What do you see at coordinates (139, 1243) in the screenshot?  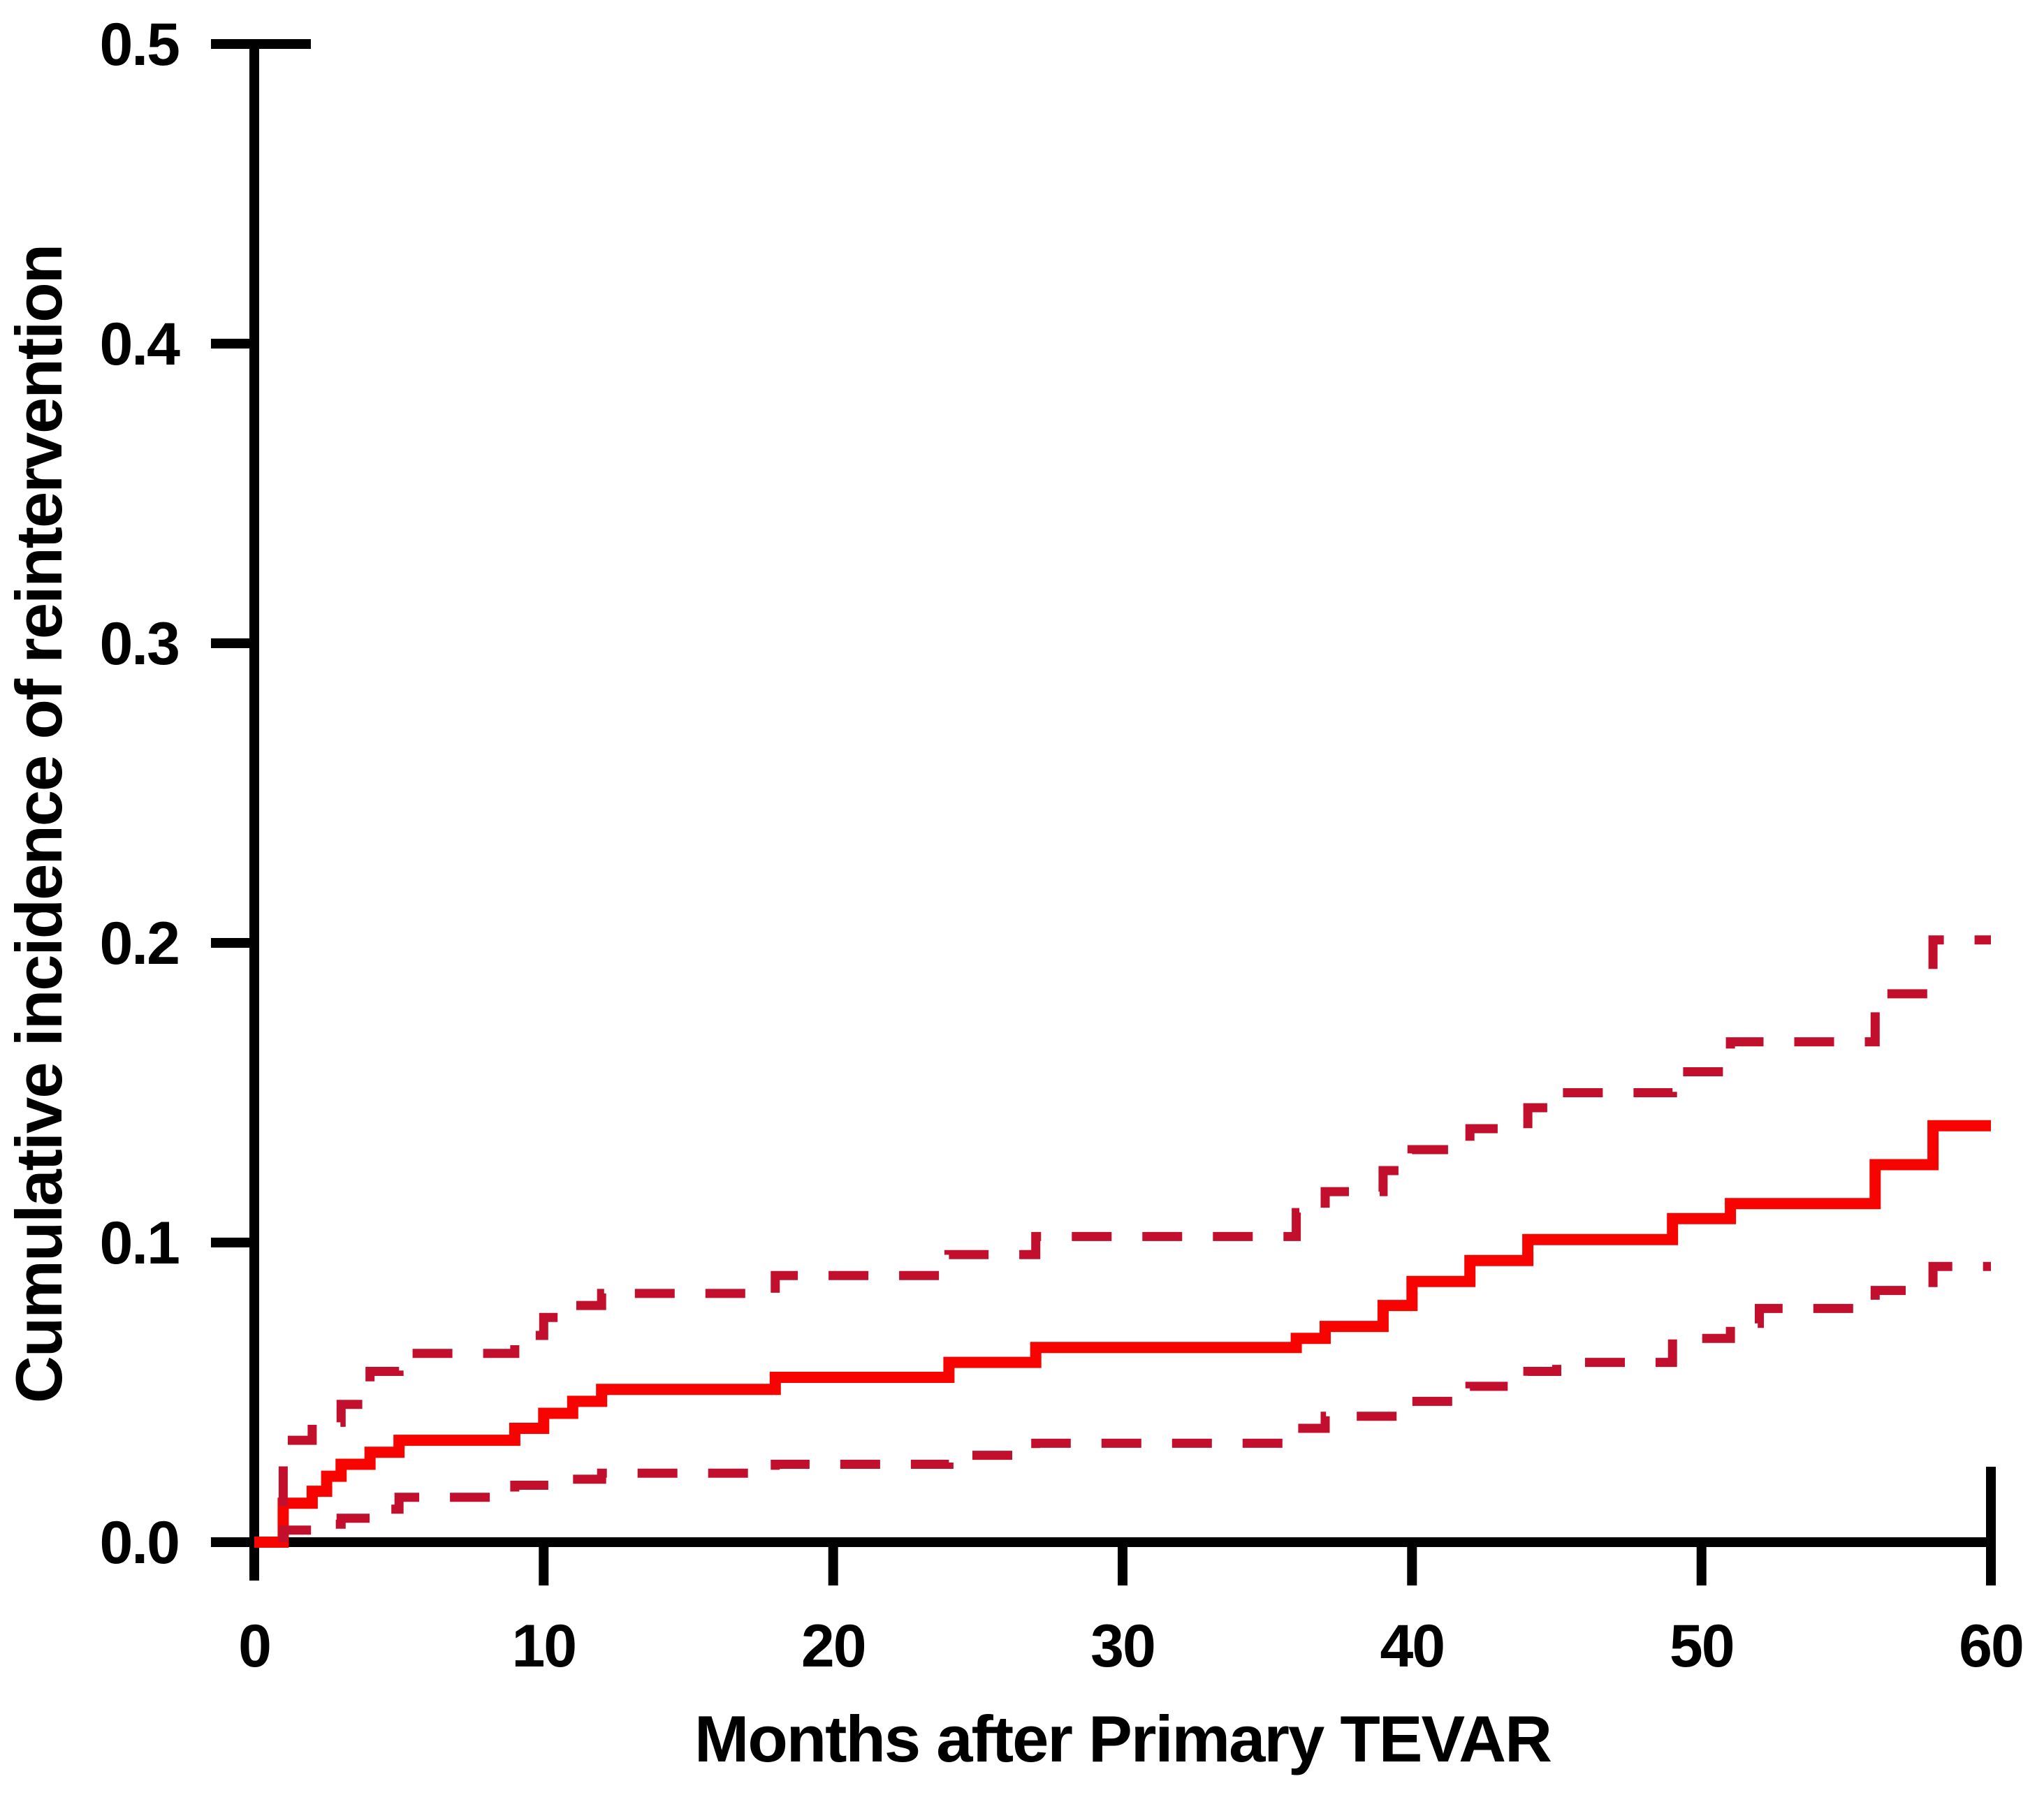 I see `y-tick-label: 0.1` at bounding box center [139, 1243].